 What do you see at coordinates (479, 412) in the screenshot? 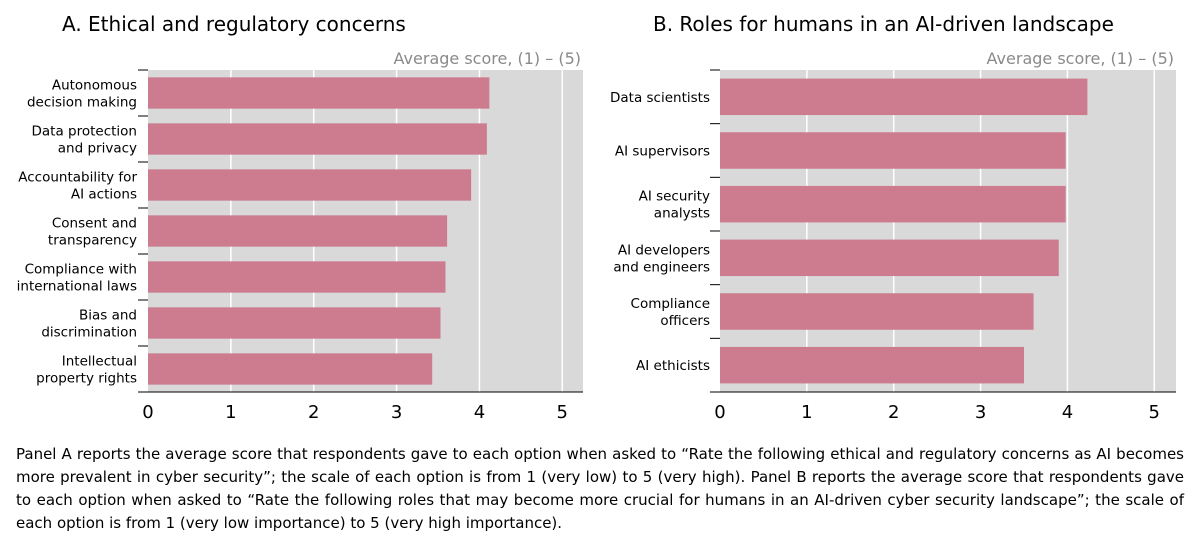
I see `panel-a-x-tick-label: 4` at bounding box center [479, 412].